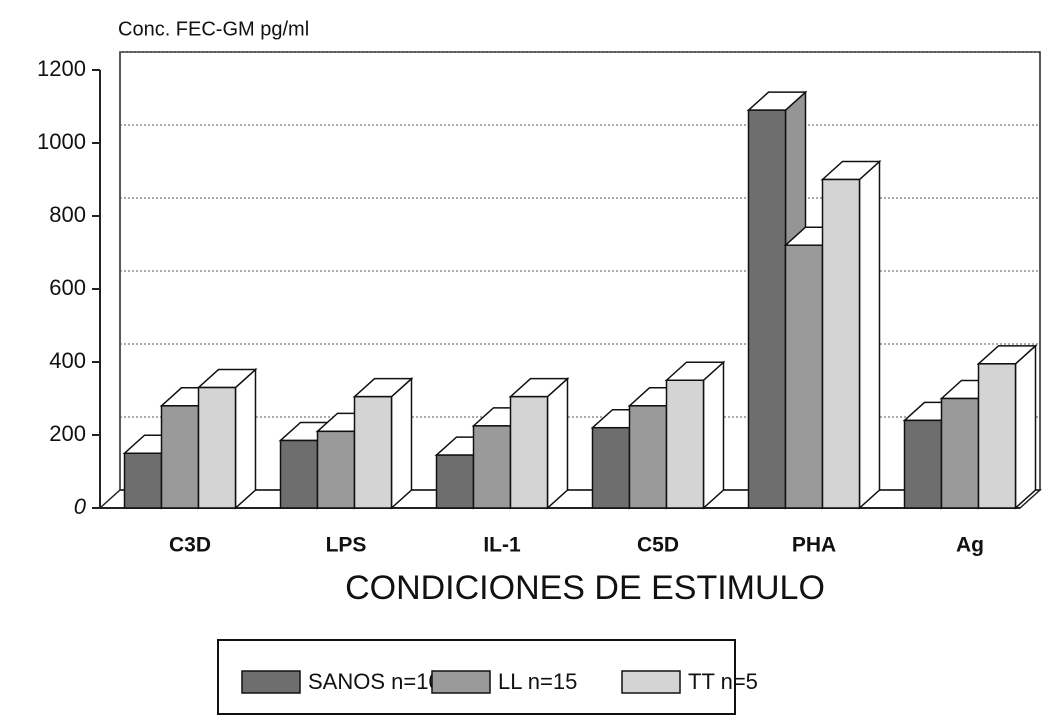 Image resolution: width=1046 pixels, height=715 pixels. Describe the element at coordinates (814, 545) in the screenshot. I see `x-tick-label: PHA` at that location.